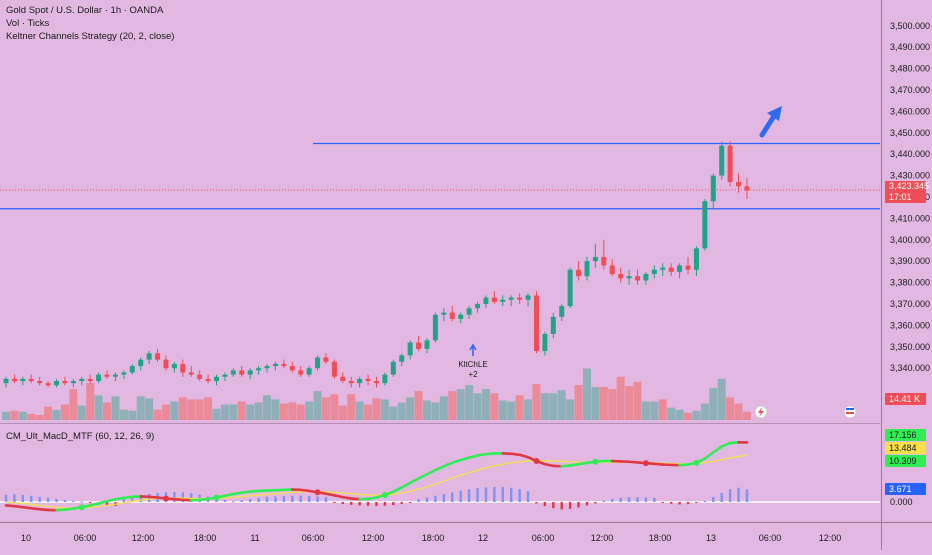  I want to click on price-tick-label: 3,450.000, so click(910, 133).